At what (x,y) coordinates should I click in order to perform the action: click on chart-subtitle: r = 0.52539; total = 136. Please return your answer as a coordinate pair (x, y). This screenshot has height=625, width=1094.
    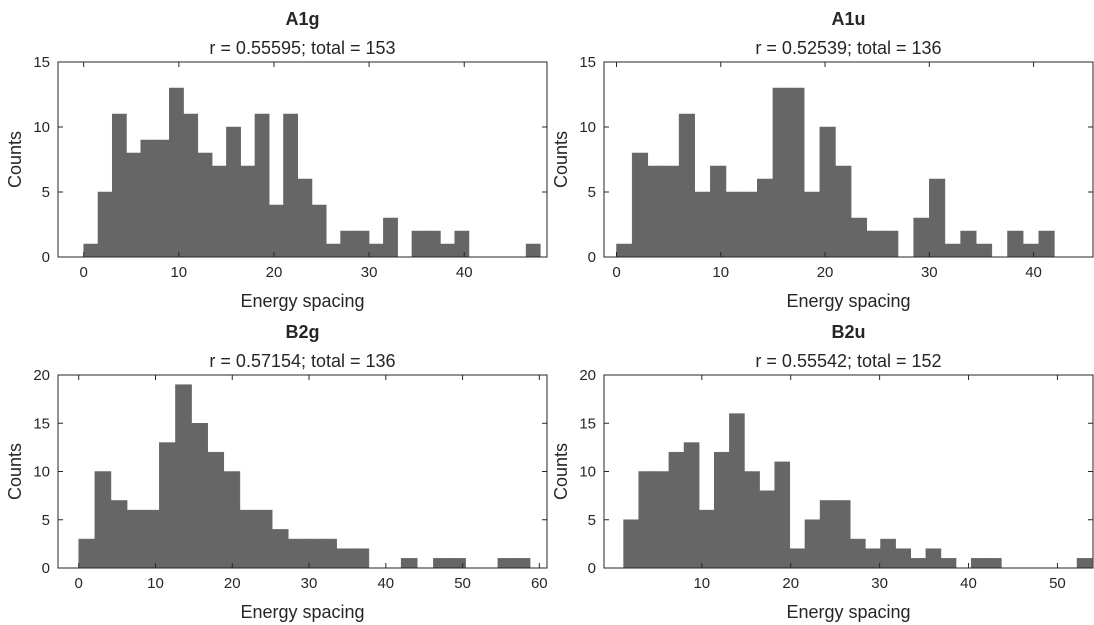
    Looking at the image, I should click on (848, 48).